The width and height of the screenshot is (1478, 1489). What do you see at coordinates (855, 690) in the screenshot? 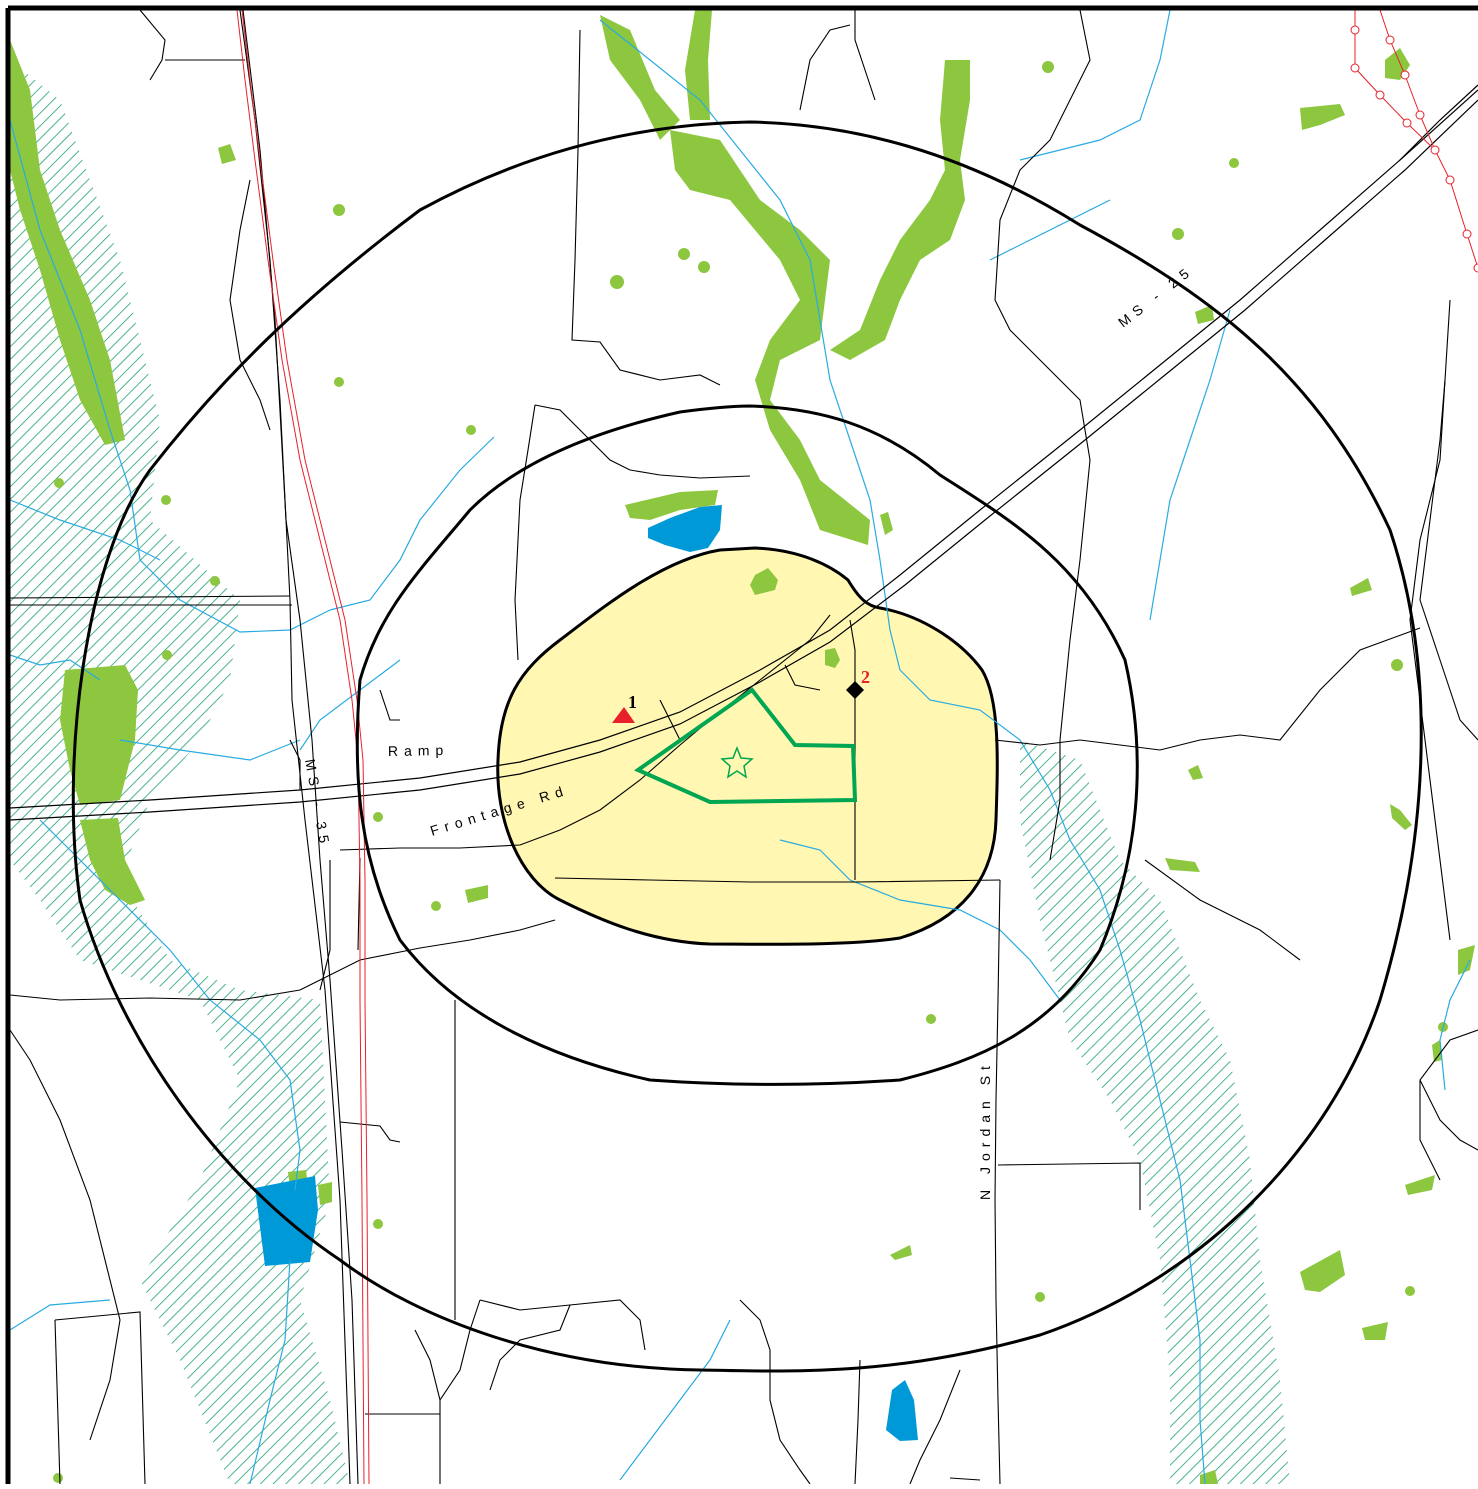
I see `black-diamond-icon` at bounding box center [855, 690].